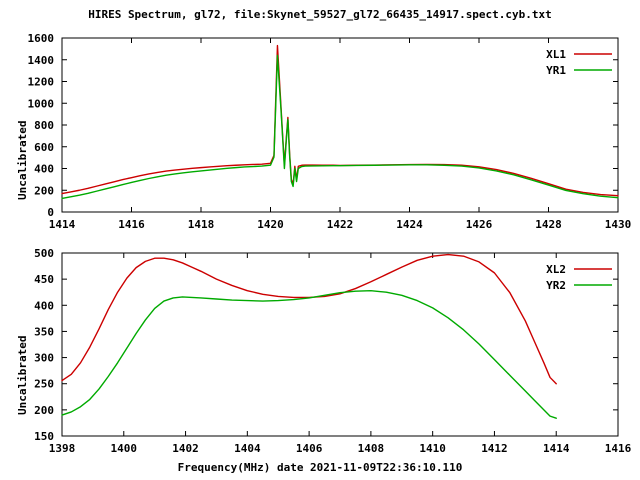 The width and height of the screenshot is (640, 480). I want to click on legend-entry-label: YR1, so click(556, 70).